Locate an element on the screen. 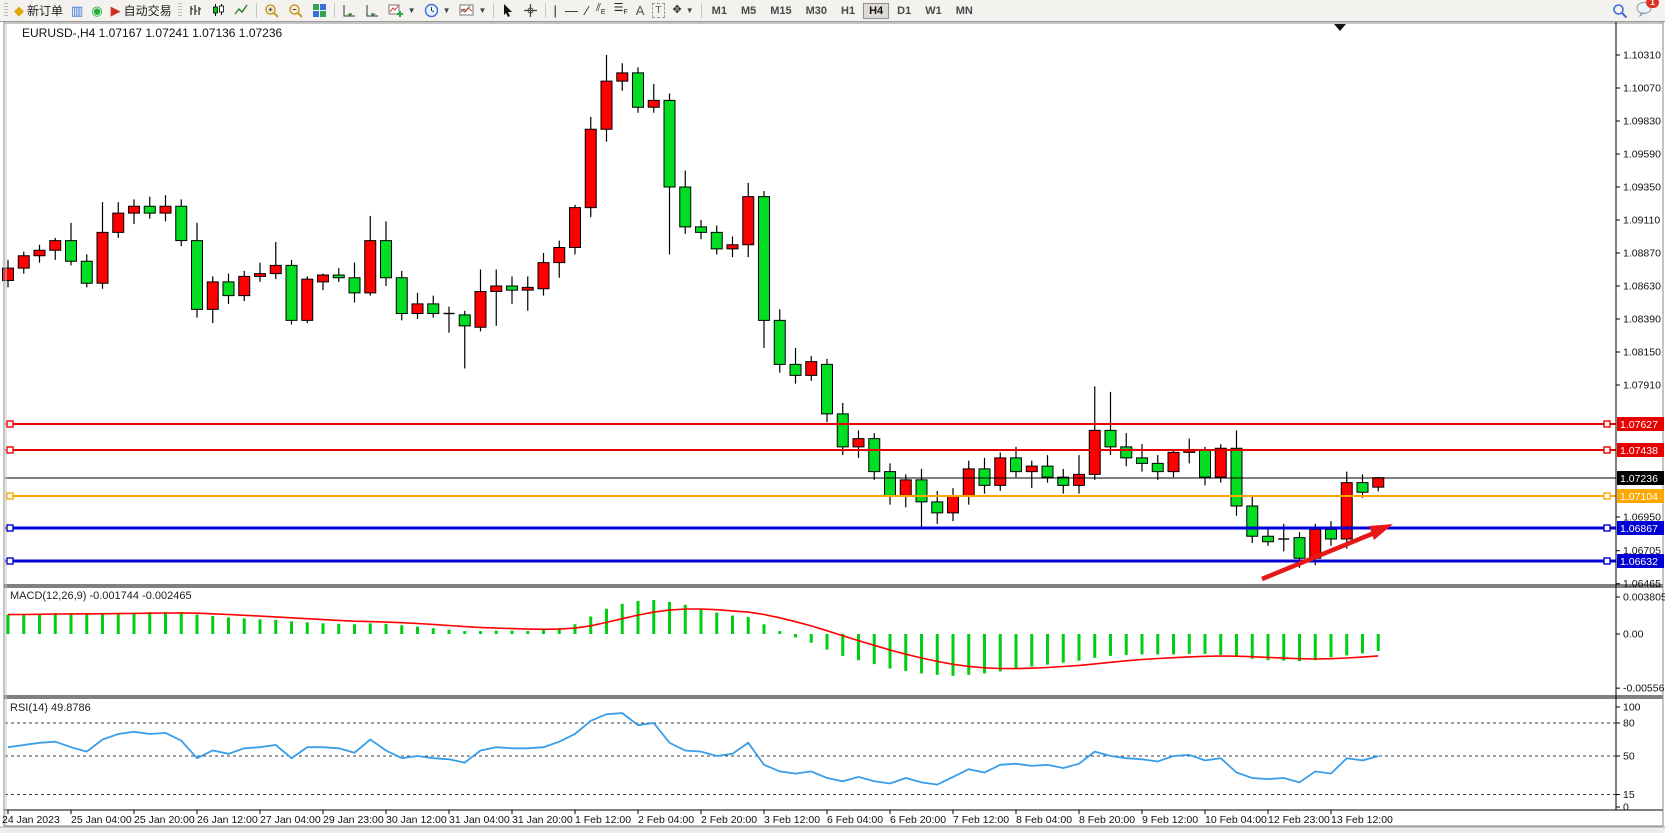 The width and height of the screenshot is (1665, 833). text-icon: A is located at coordinates (640, 10).